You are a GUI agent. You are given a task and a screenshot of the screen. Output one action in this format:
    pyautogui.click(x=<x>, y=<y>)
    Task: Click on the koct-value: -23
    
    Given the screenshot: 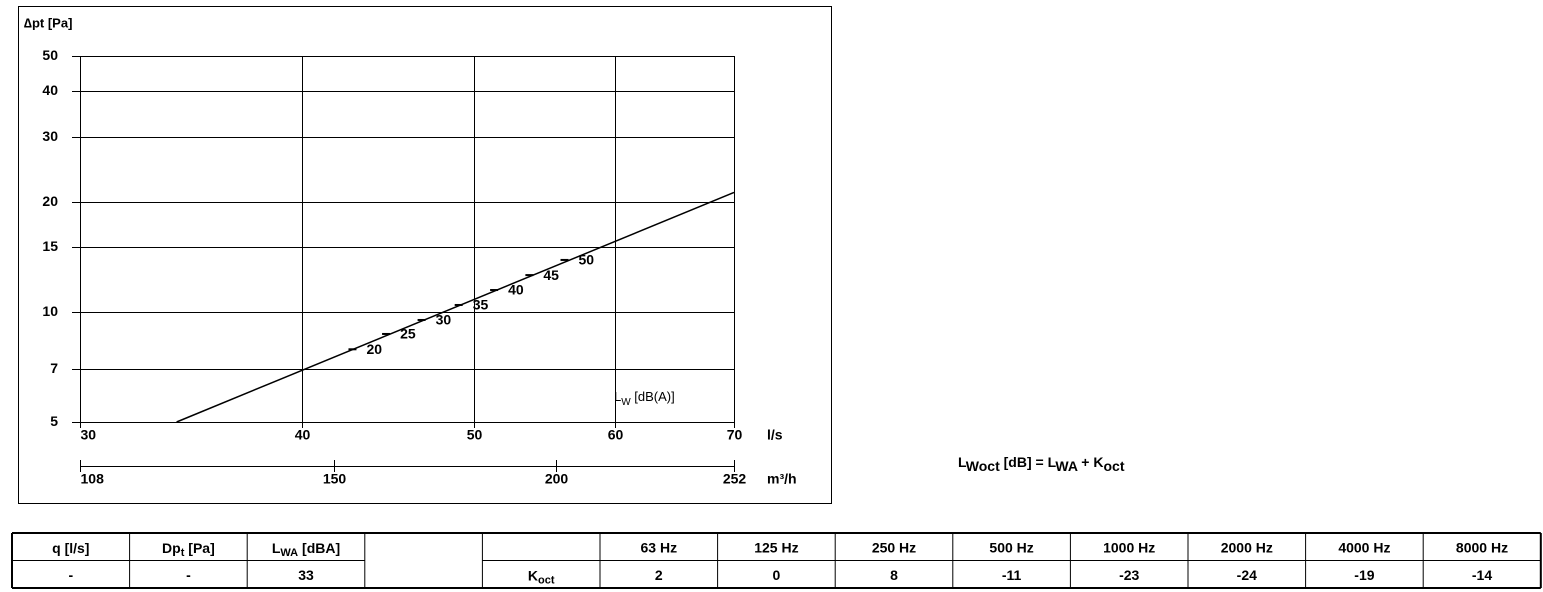 What is the action you would take?
    pyautogui.click(x=1129, y=575)
    